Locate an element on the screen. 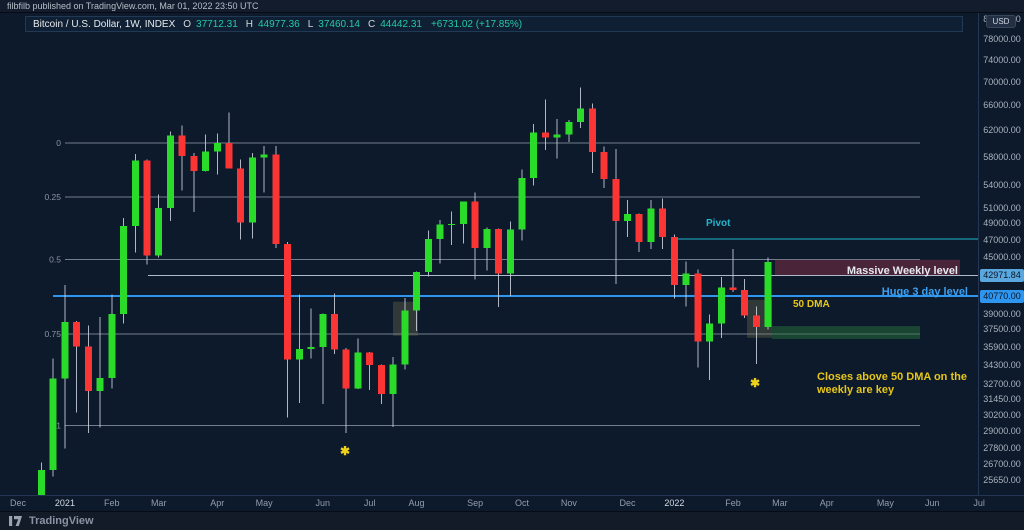  massive-weekly-level-label: Massive Weekly level is located at coordinates (902, 271).